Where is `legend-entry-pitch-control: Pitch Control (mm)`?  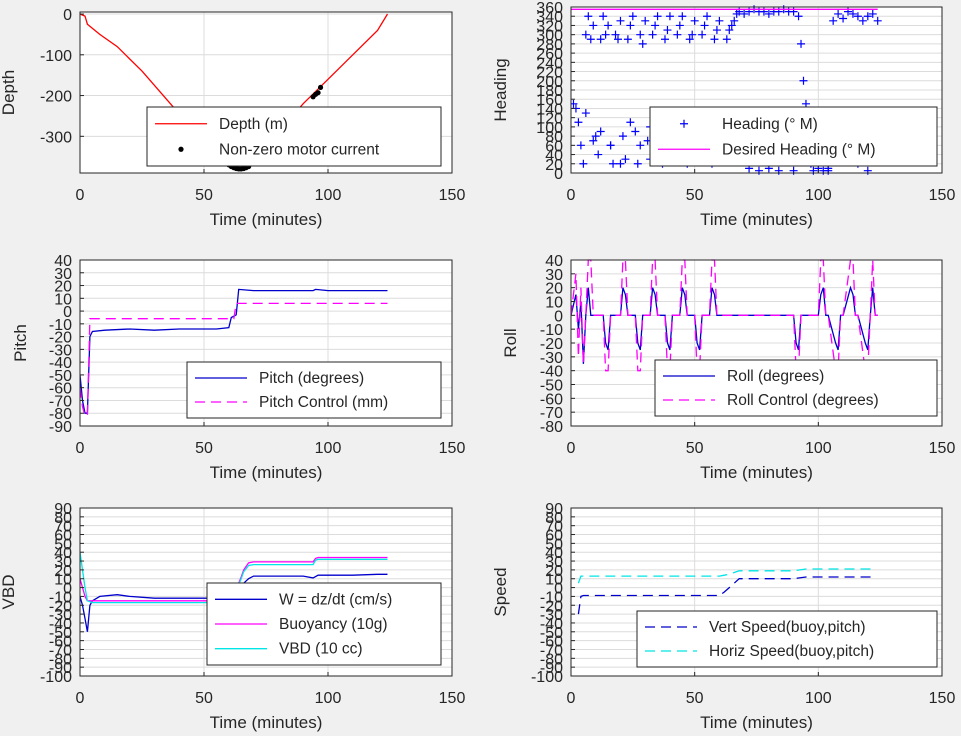 legend-entry-pitch-control: Pitch Control (mm) is located at coordinates (291, 402).